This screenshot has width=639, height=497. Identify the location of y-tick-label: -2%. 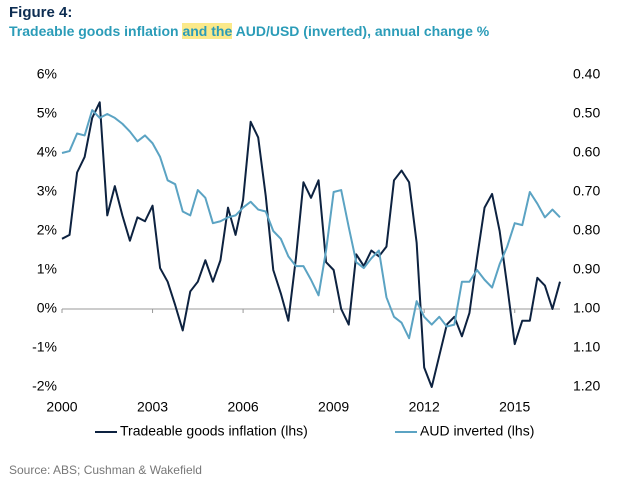
(44, 386).